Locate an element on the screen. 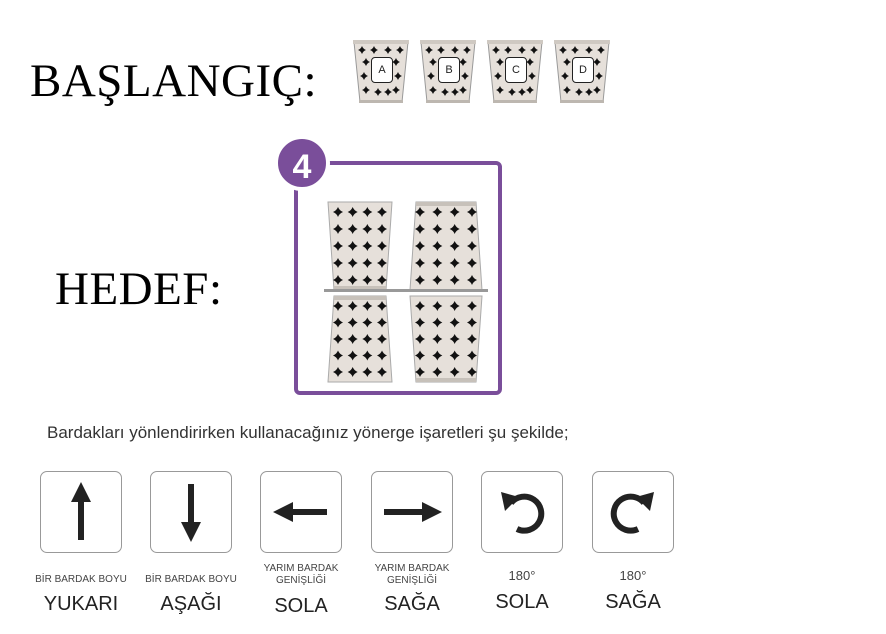 This screenshot has height=634, width=886. command-left-caption-2: GENİŞLİĞİ is located at coordinates (300, 580).